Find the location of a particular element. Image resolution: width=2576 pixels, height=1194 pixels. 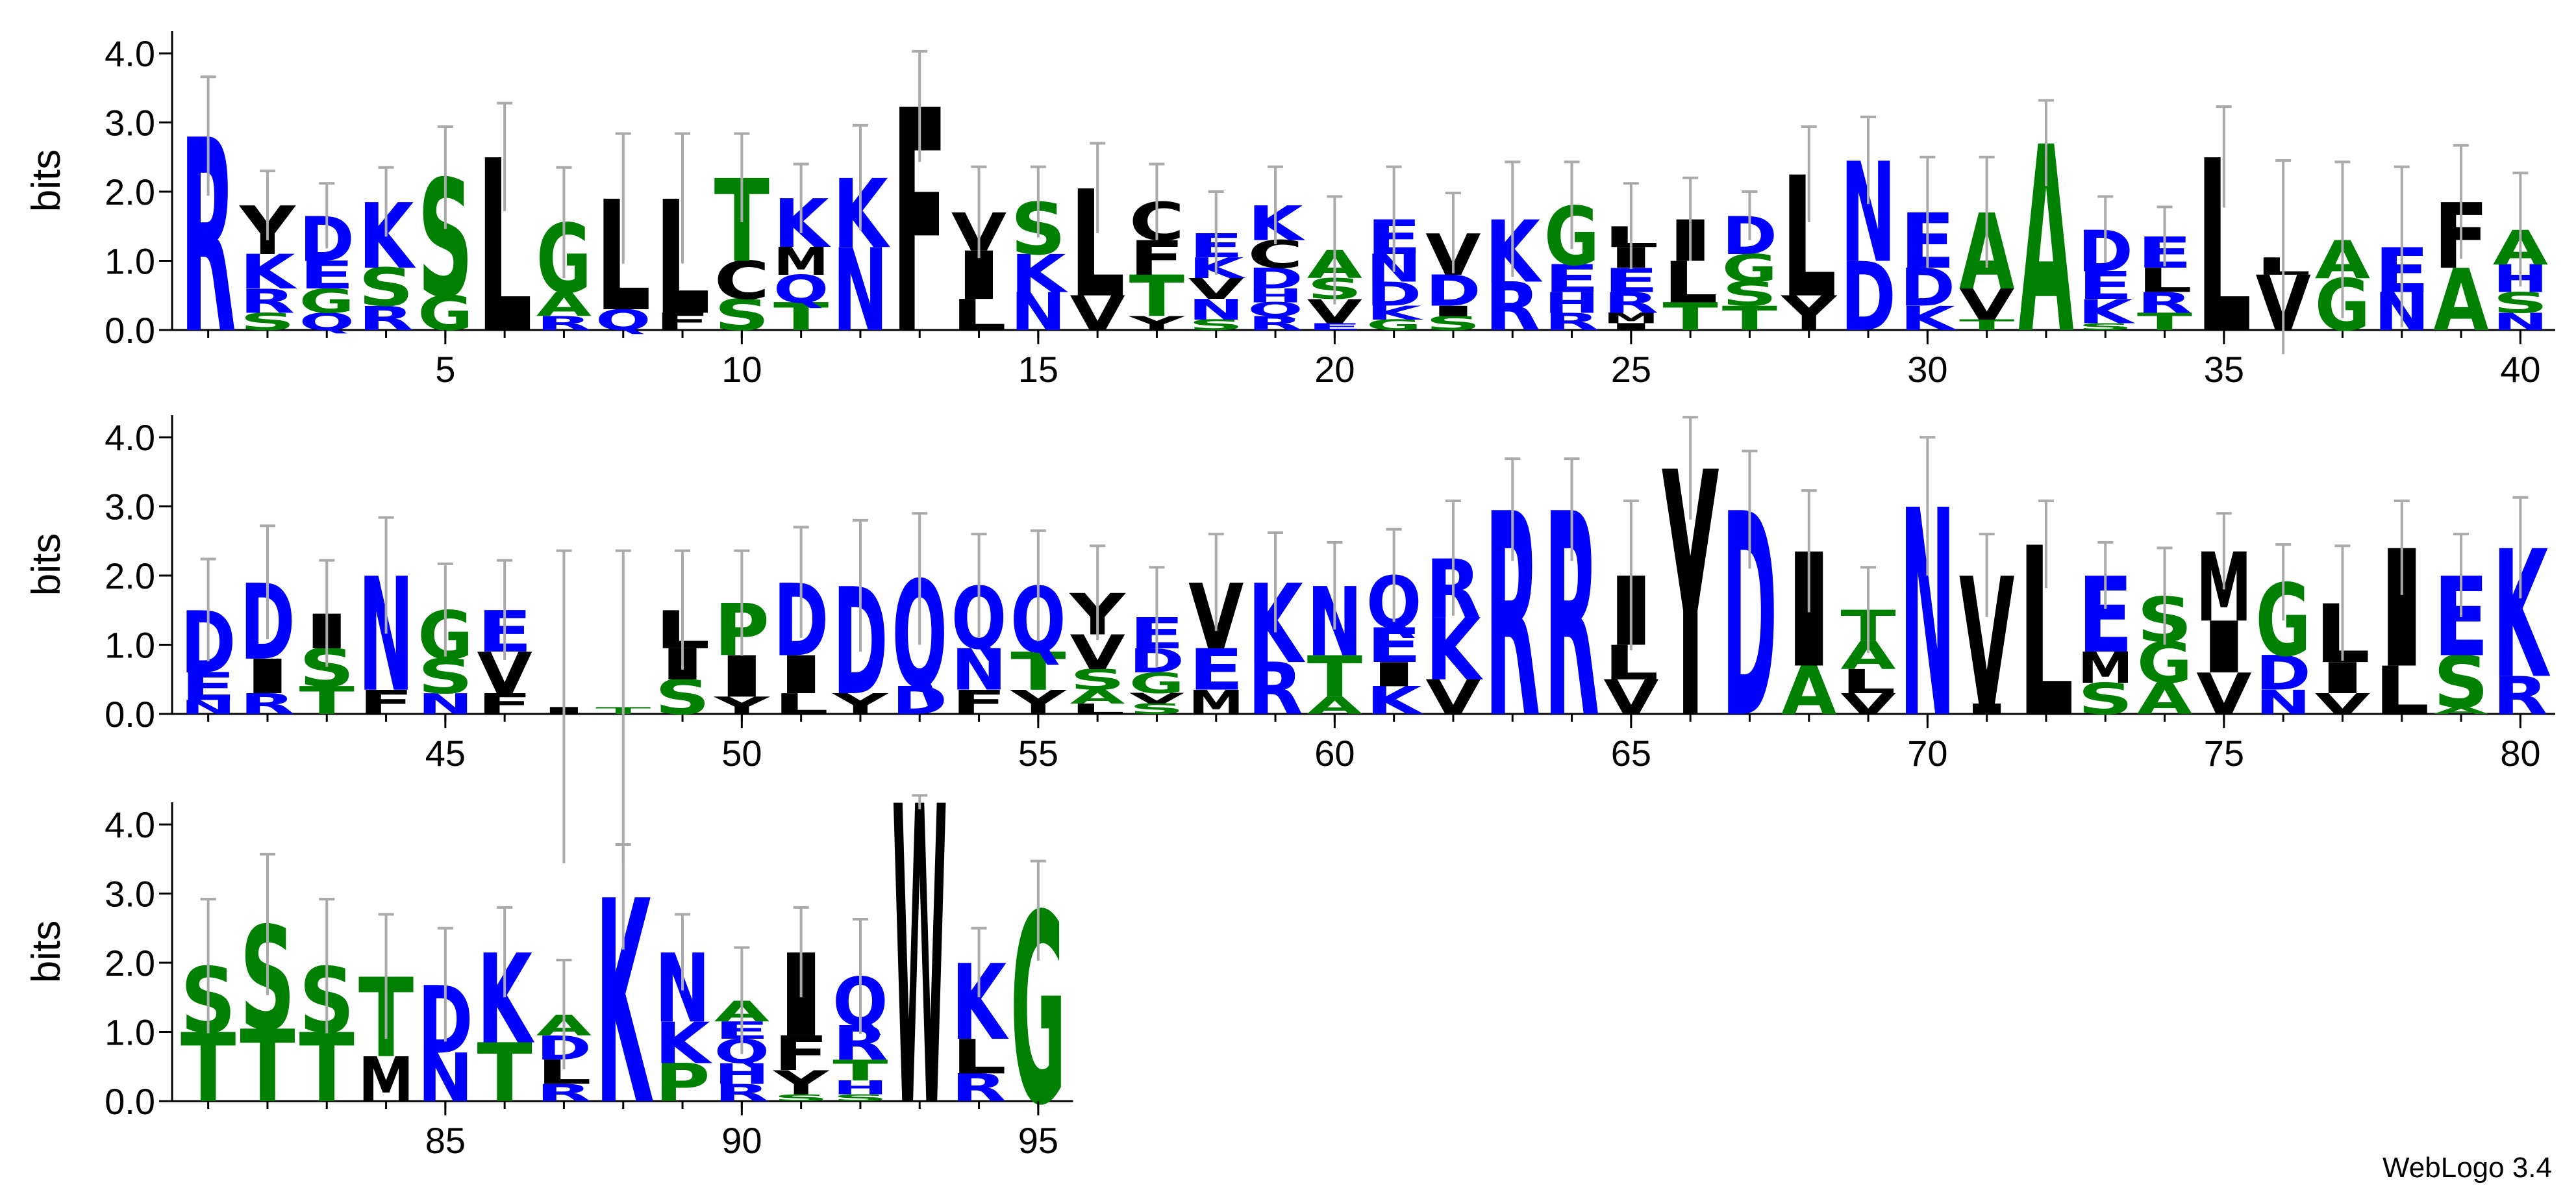

y-tick-label: 4.0 is located at coordinates (130, 53).